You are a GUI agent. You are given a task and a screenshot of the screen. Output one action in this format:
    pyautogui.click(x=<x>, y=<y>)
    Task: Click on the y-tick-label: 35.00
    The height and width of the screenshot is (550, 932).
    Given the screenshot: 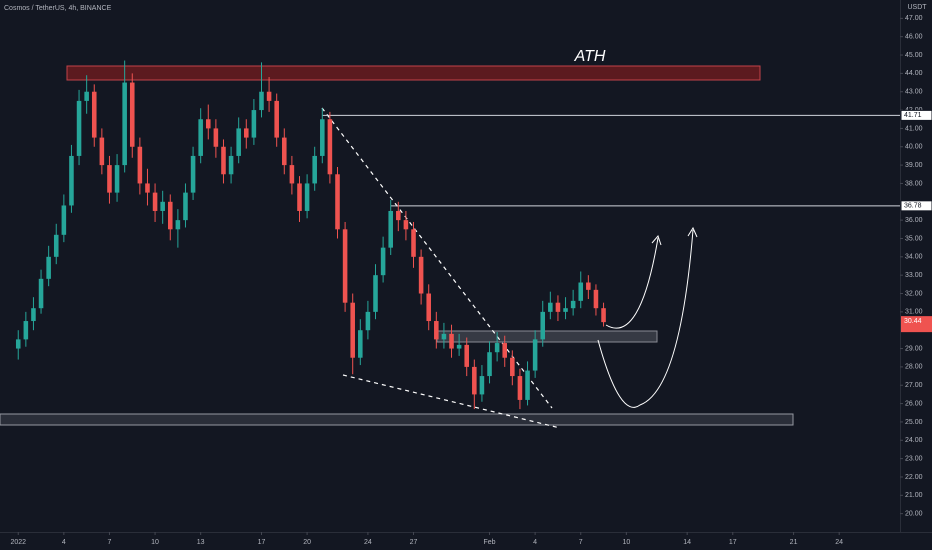 What is the action you would take?
    pyautogui.click(x=914, y=238)
    